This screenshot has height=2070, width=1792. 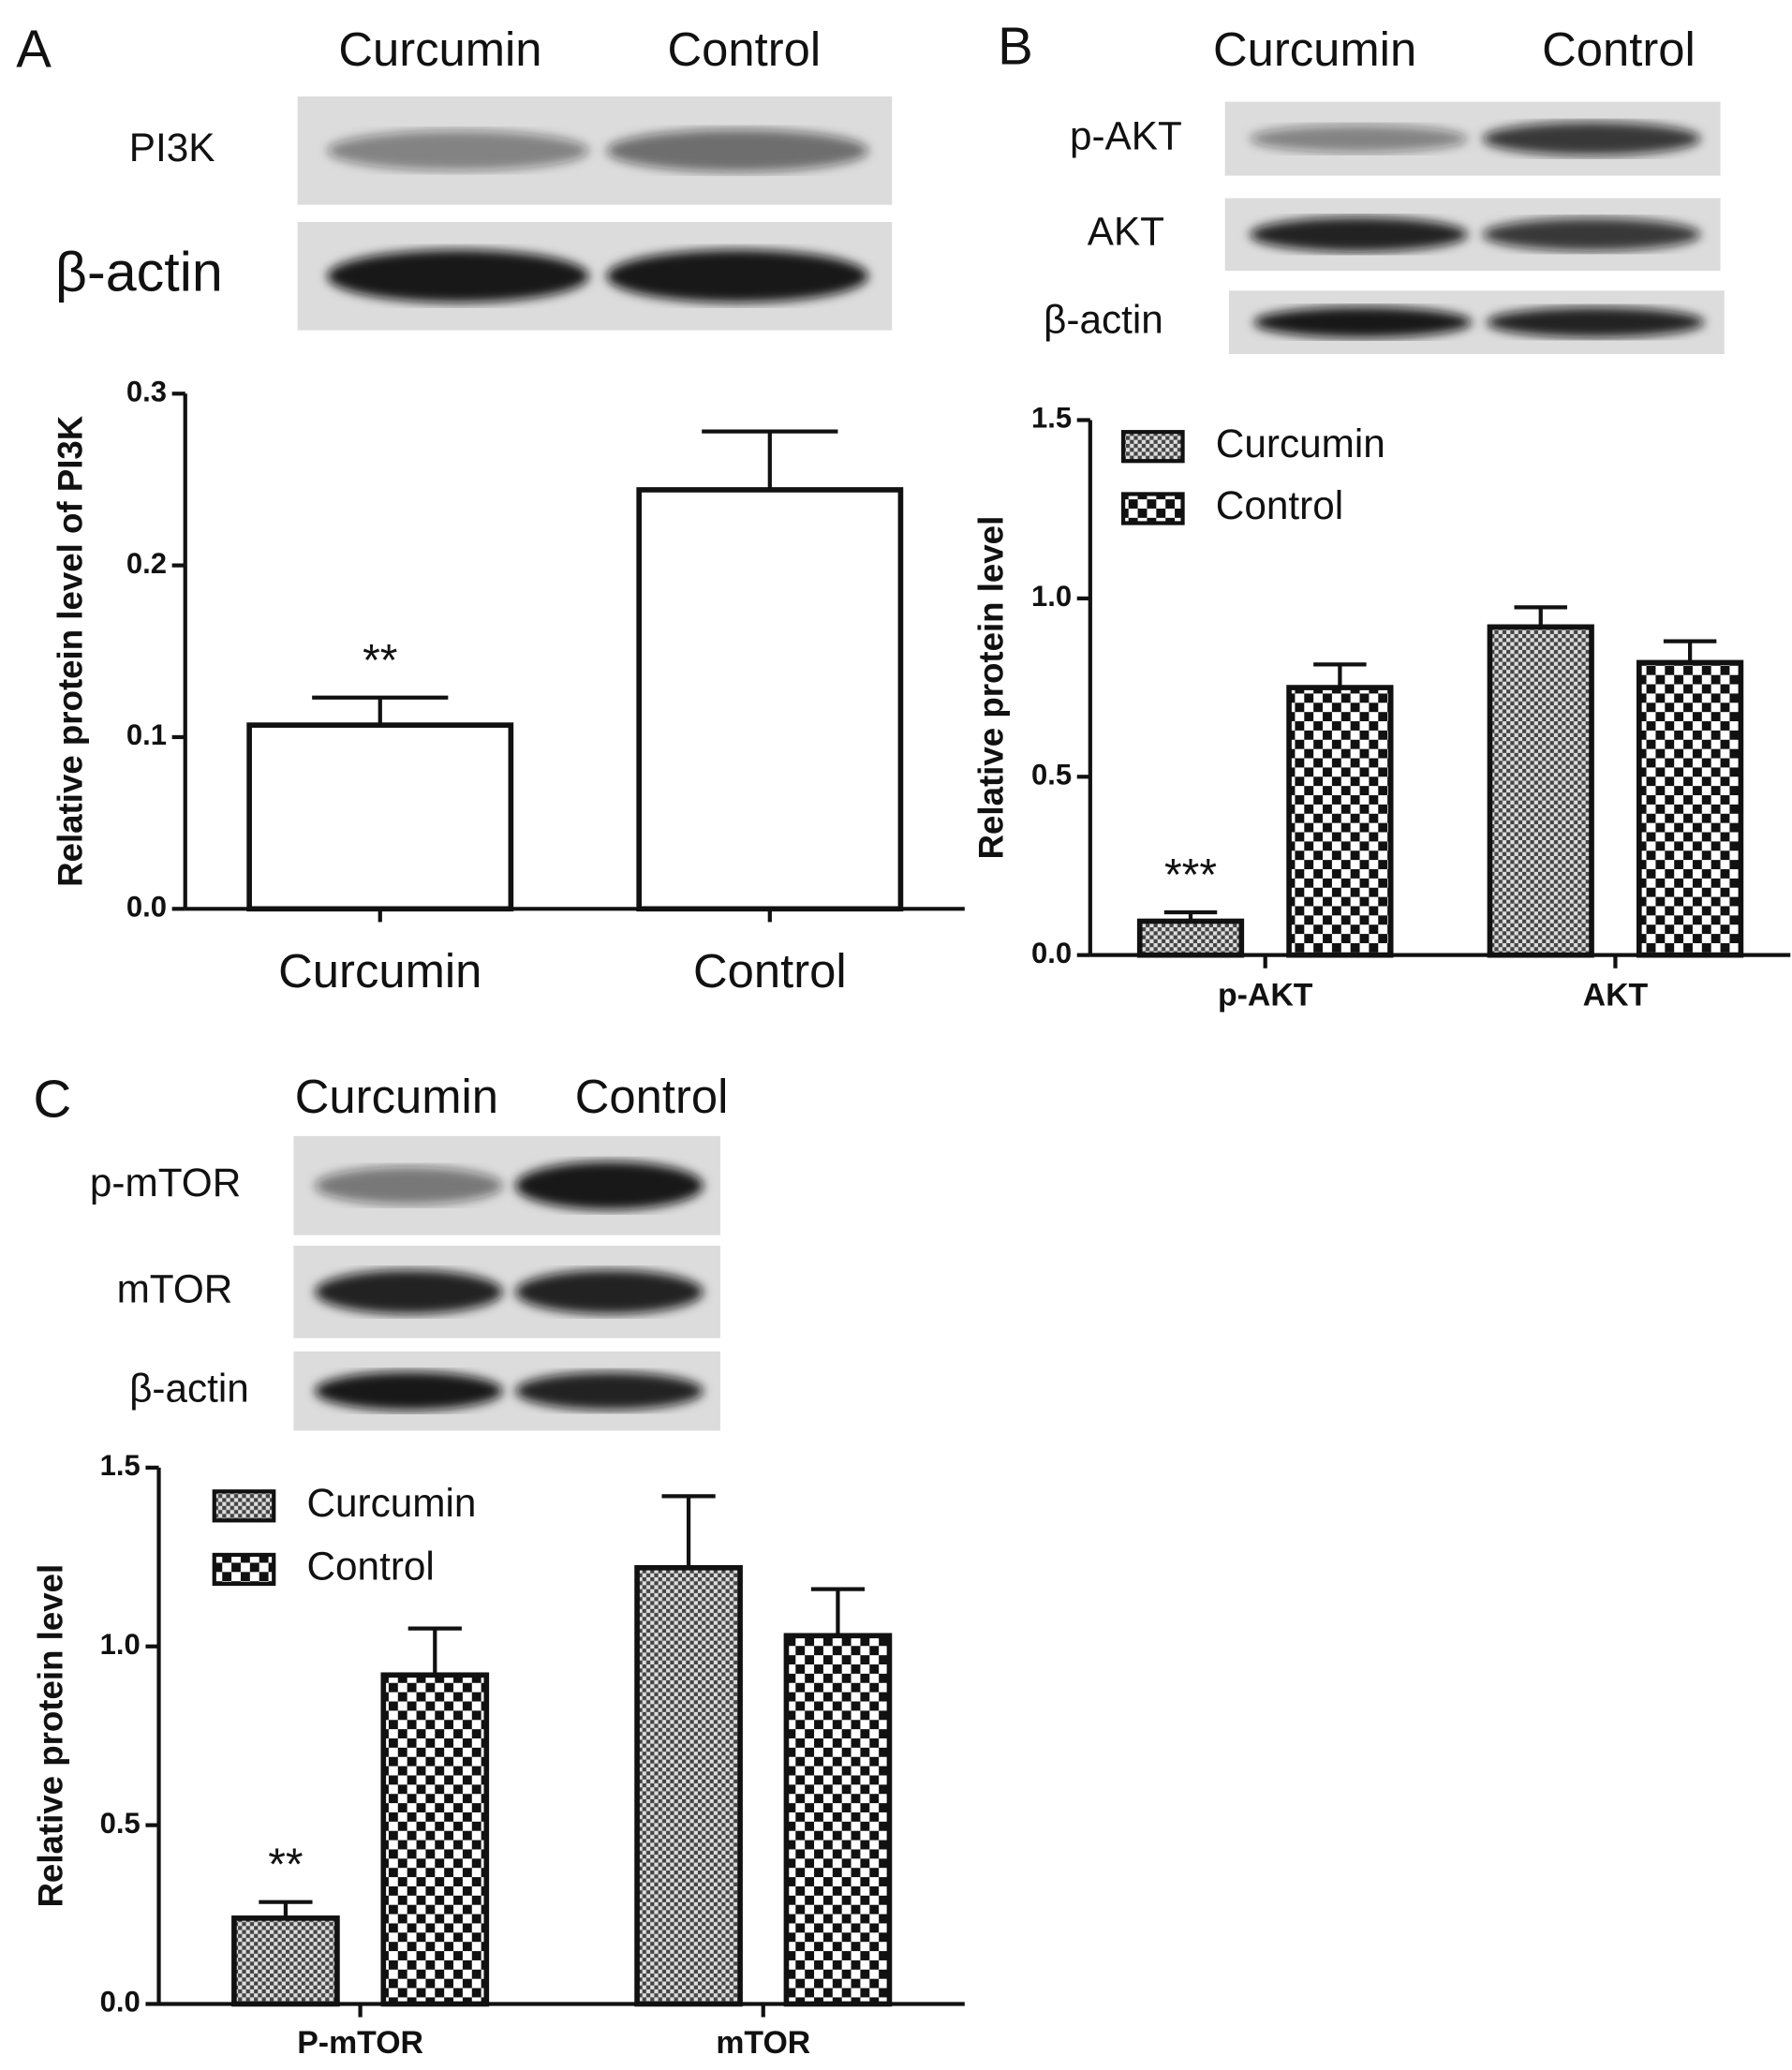 What do you see at coordinates (1616, 996) in the screenshot?
I see `x-tick-label: AKT` at bounding box center [1616, 996].